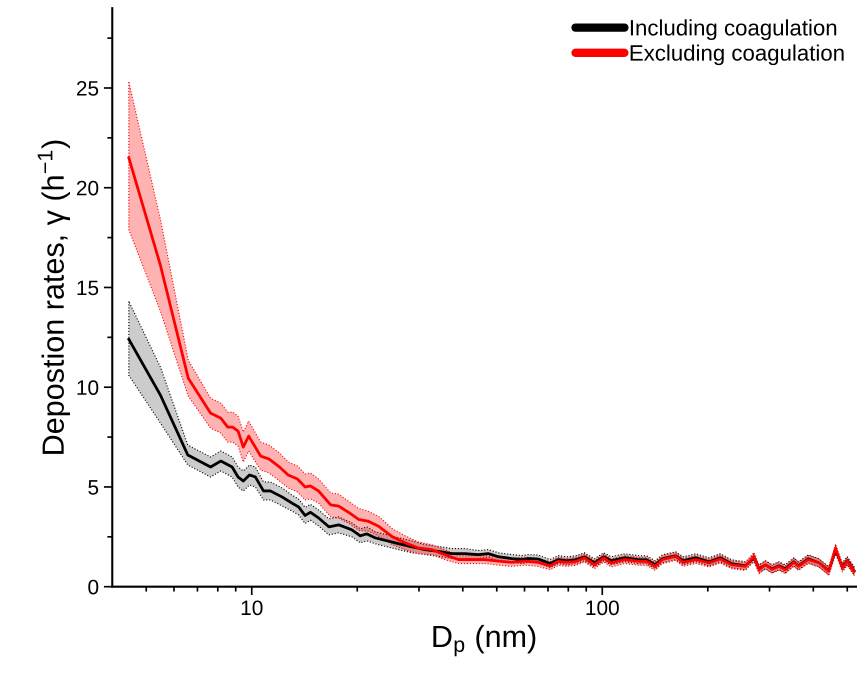  Describe the element at coordinates (87, 188) in the screenshot. I see `y-tick-label: 20` at that location.